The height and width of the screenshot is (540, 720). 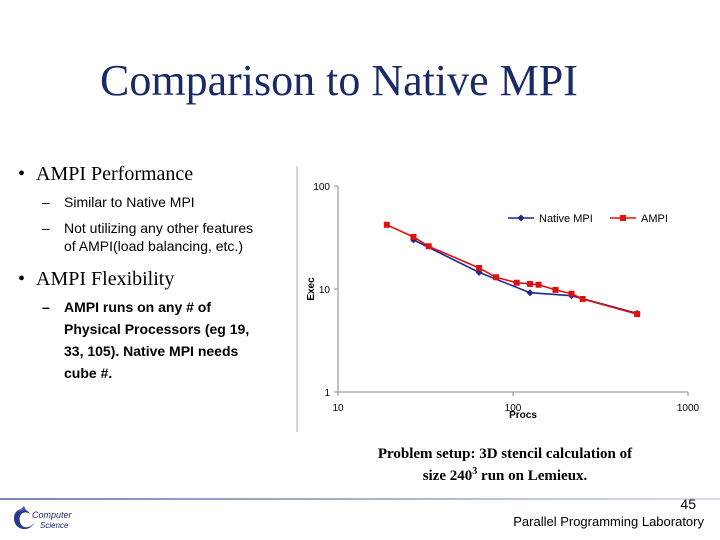 What do you see at coordinates (505, 454) in the screenshot?
I see `caption-line-1: Problem setup: 3D stencil calculation of` at bounding box center [505, 454].